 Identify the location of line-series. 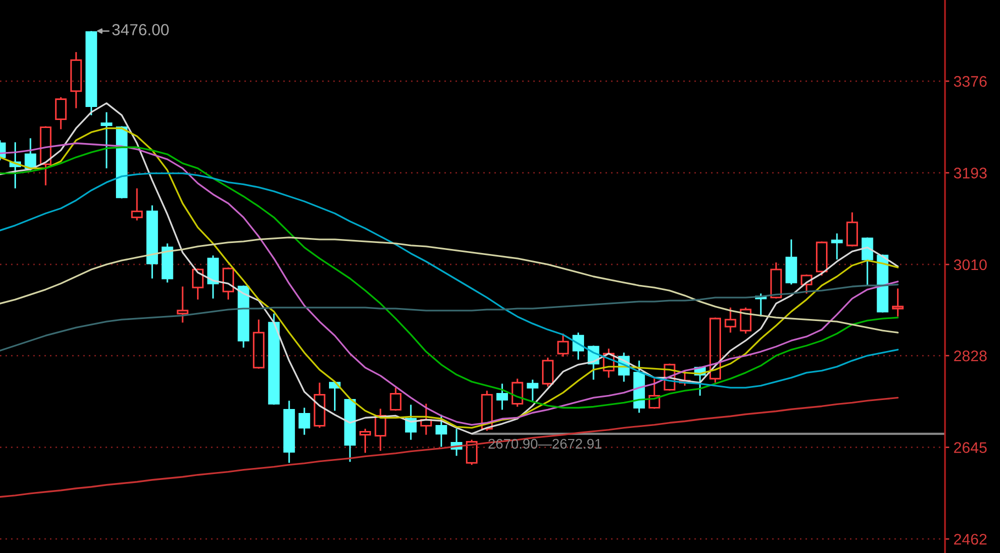
(449, 318).